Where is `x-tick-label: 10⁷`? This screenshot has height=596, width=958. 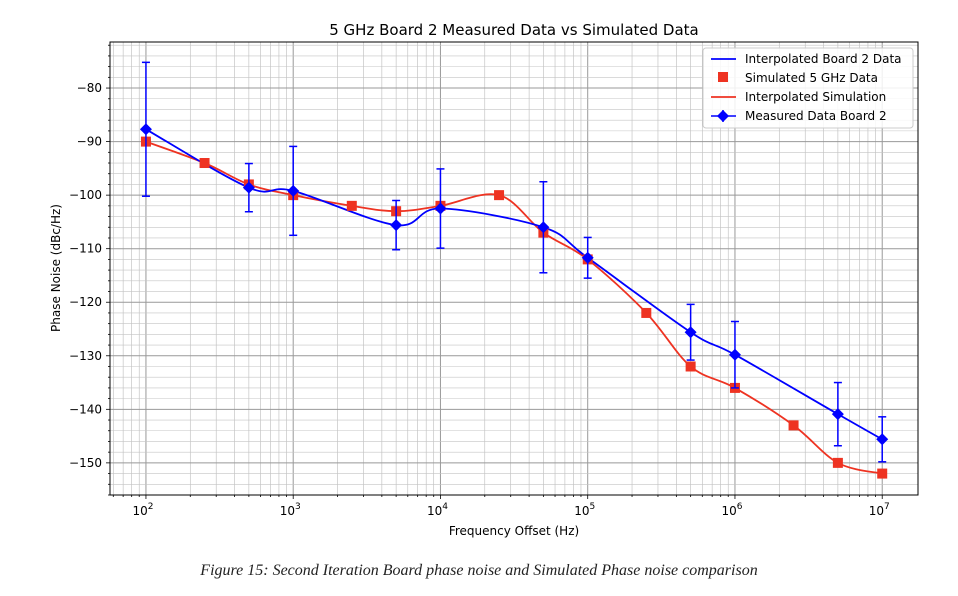
x-tick-label: 10⁷ is located at coordinates (879, 510).